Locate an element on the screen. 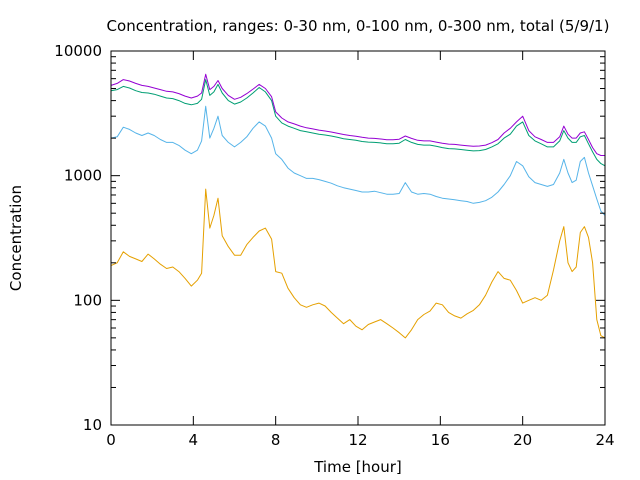 The height and width of the screenshot is (480, 640). y-tick-label: 100 is located at coordinates (87, 300).